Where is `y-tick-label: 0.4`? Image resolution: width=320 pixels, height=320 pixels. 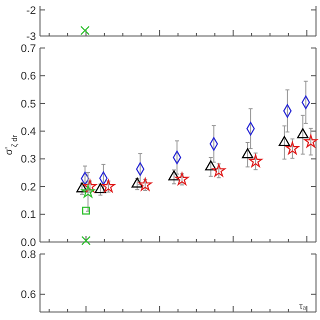
y-tick-label: 0.4 is located at coordinates (28, 132).